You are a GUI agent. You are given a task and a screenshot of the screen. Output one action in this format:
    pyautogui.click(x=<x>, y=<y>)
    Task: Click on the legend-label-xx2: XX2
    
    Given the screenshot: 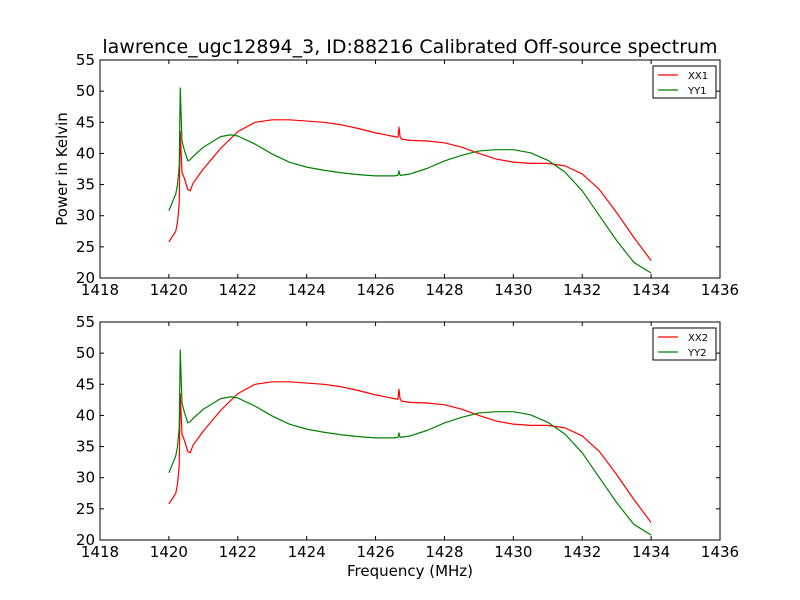 What is the action you would take?
    pyautogui.click(x=698, y=338)
    